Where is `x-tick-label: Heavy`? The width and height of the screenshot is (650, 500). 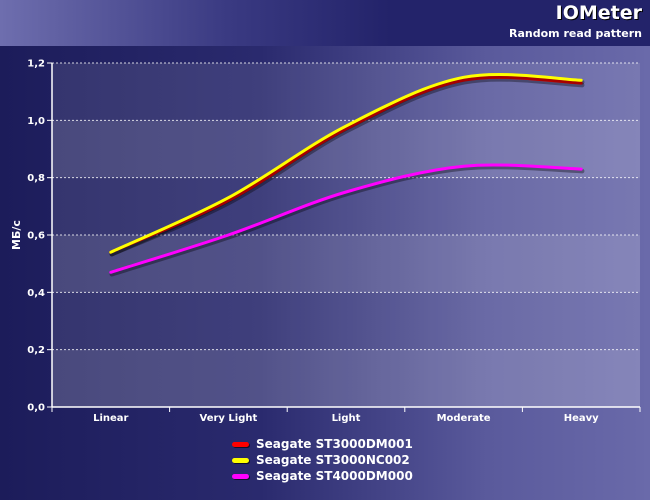 x-tick-label: Heavy is located at coordinates (581, 418).